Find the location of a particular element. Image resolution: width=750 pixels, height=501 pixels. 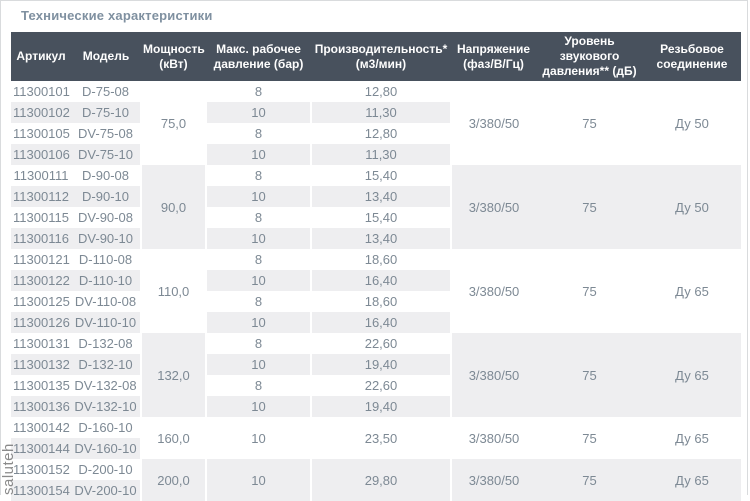

column-header-0: Артикул is located at coordinates (41, 56).